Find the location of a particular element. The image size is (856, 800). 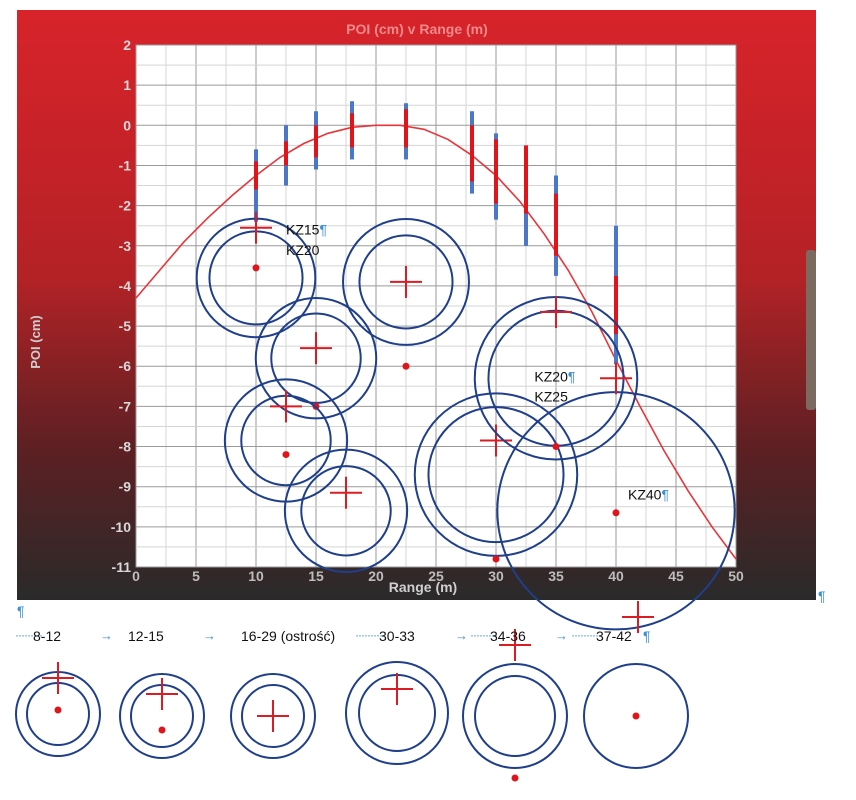

x-tick-label: 10 is located at coordinates (256, 576).